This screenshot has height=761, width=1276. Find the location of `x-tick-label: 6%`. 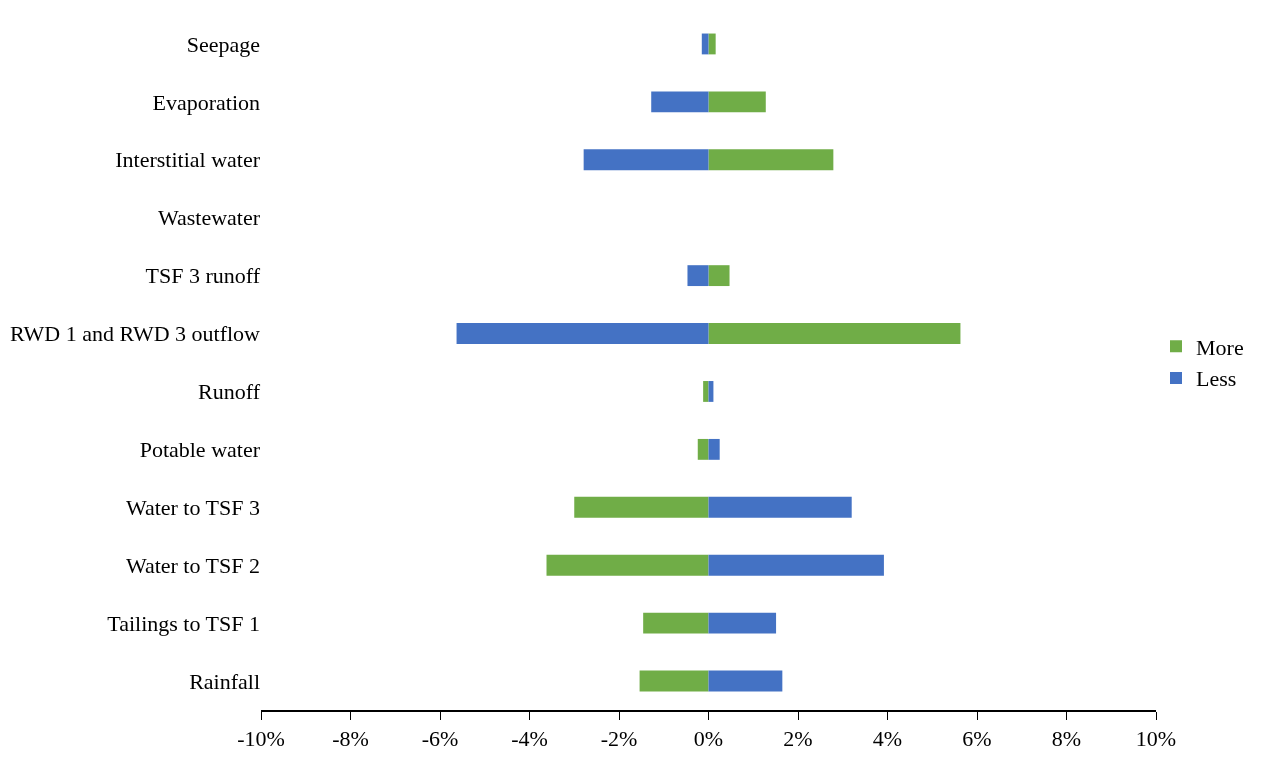

x-tick-label: 6% is located at coordinates (977, 739).